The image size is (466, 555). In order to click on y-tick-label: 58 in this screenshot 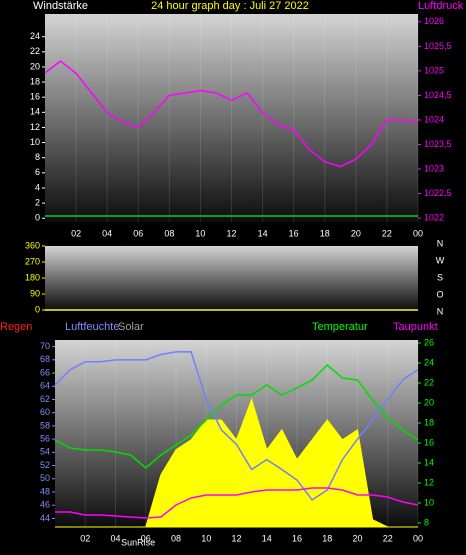, I will do `click(45, 425)`.